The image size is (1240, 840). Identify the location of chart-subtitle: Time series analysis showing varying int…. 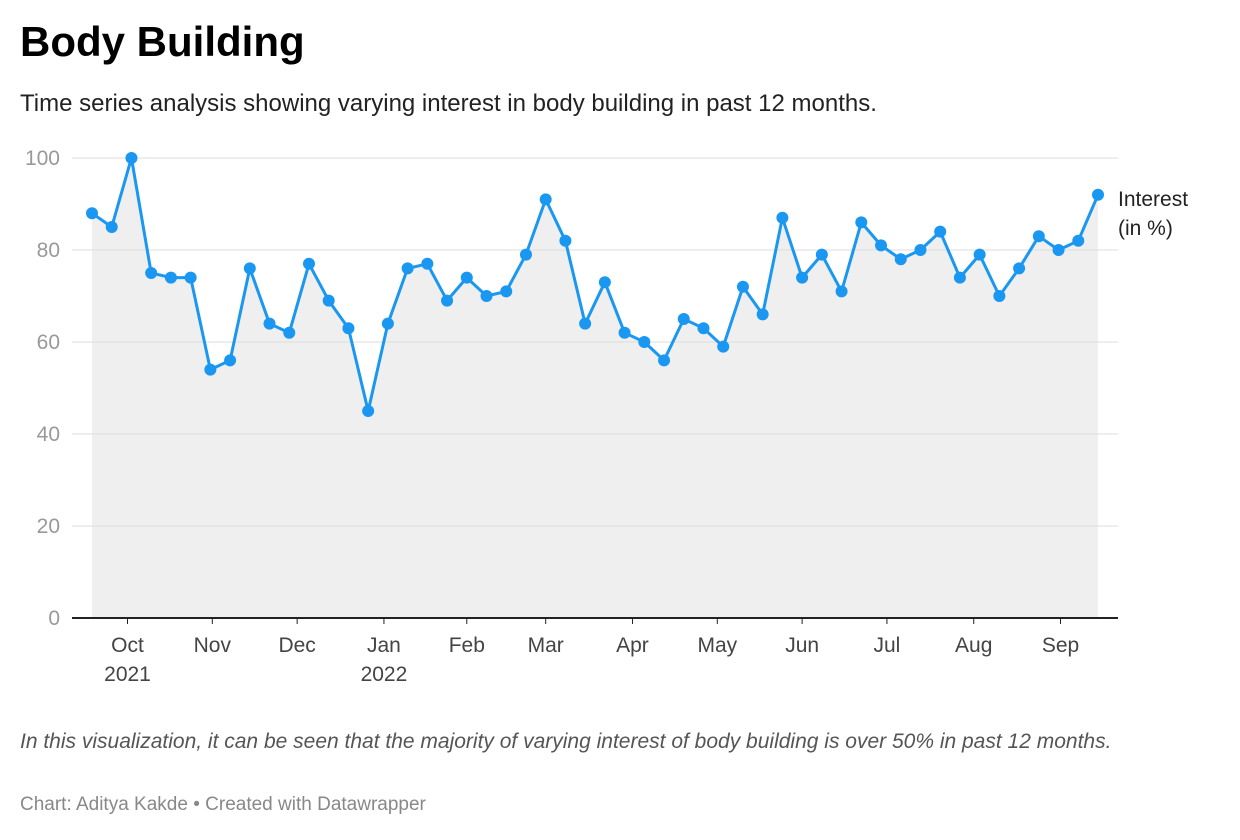
(448, 103).